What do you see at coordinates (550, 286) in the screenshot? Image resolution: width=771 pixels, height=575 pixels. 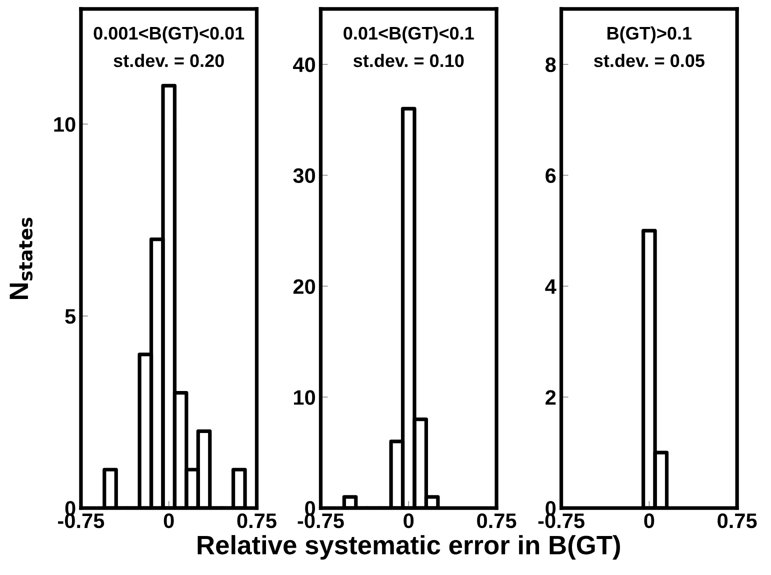 I see `y-tick-label: 4` at bounding box center [550, 286].